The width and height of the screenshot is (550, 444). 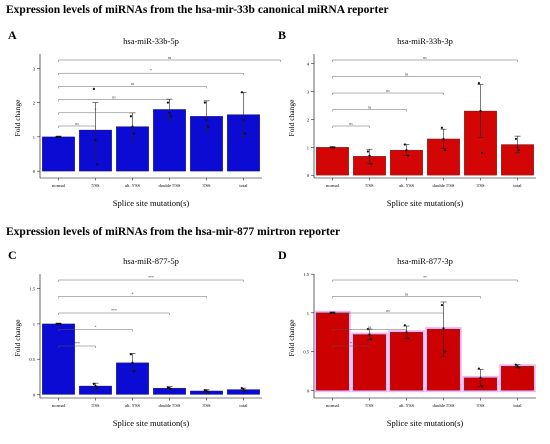 I want to click on y-tick-label: 4, so click(x=308, y=64).